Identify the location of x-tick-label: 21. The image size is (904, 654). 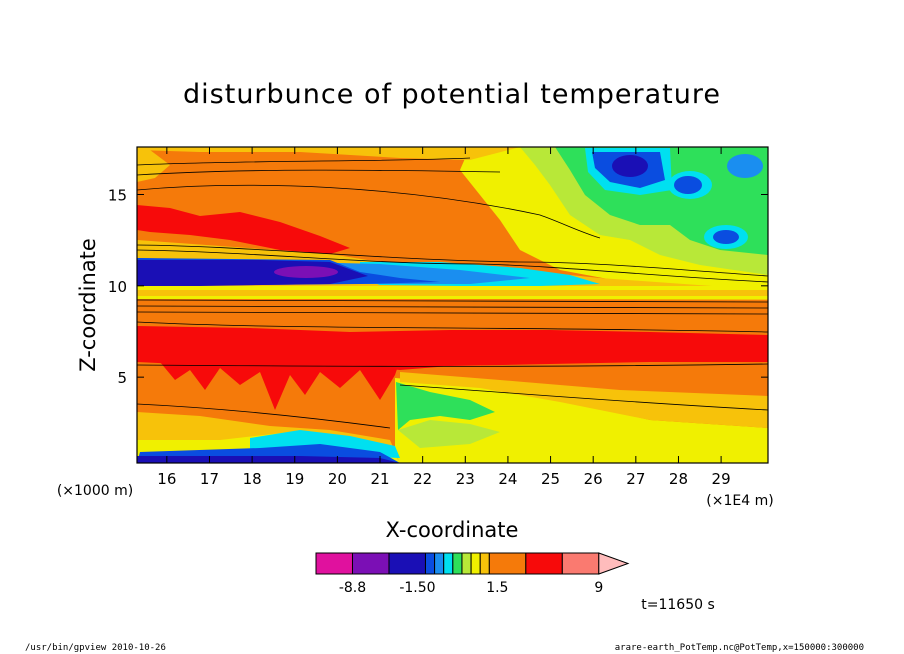
(379, 479).